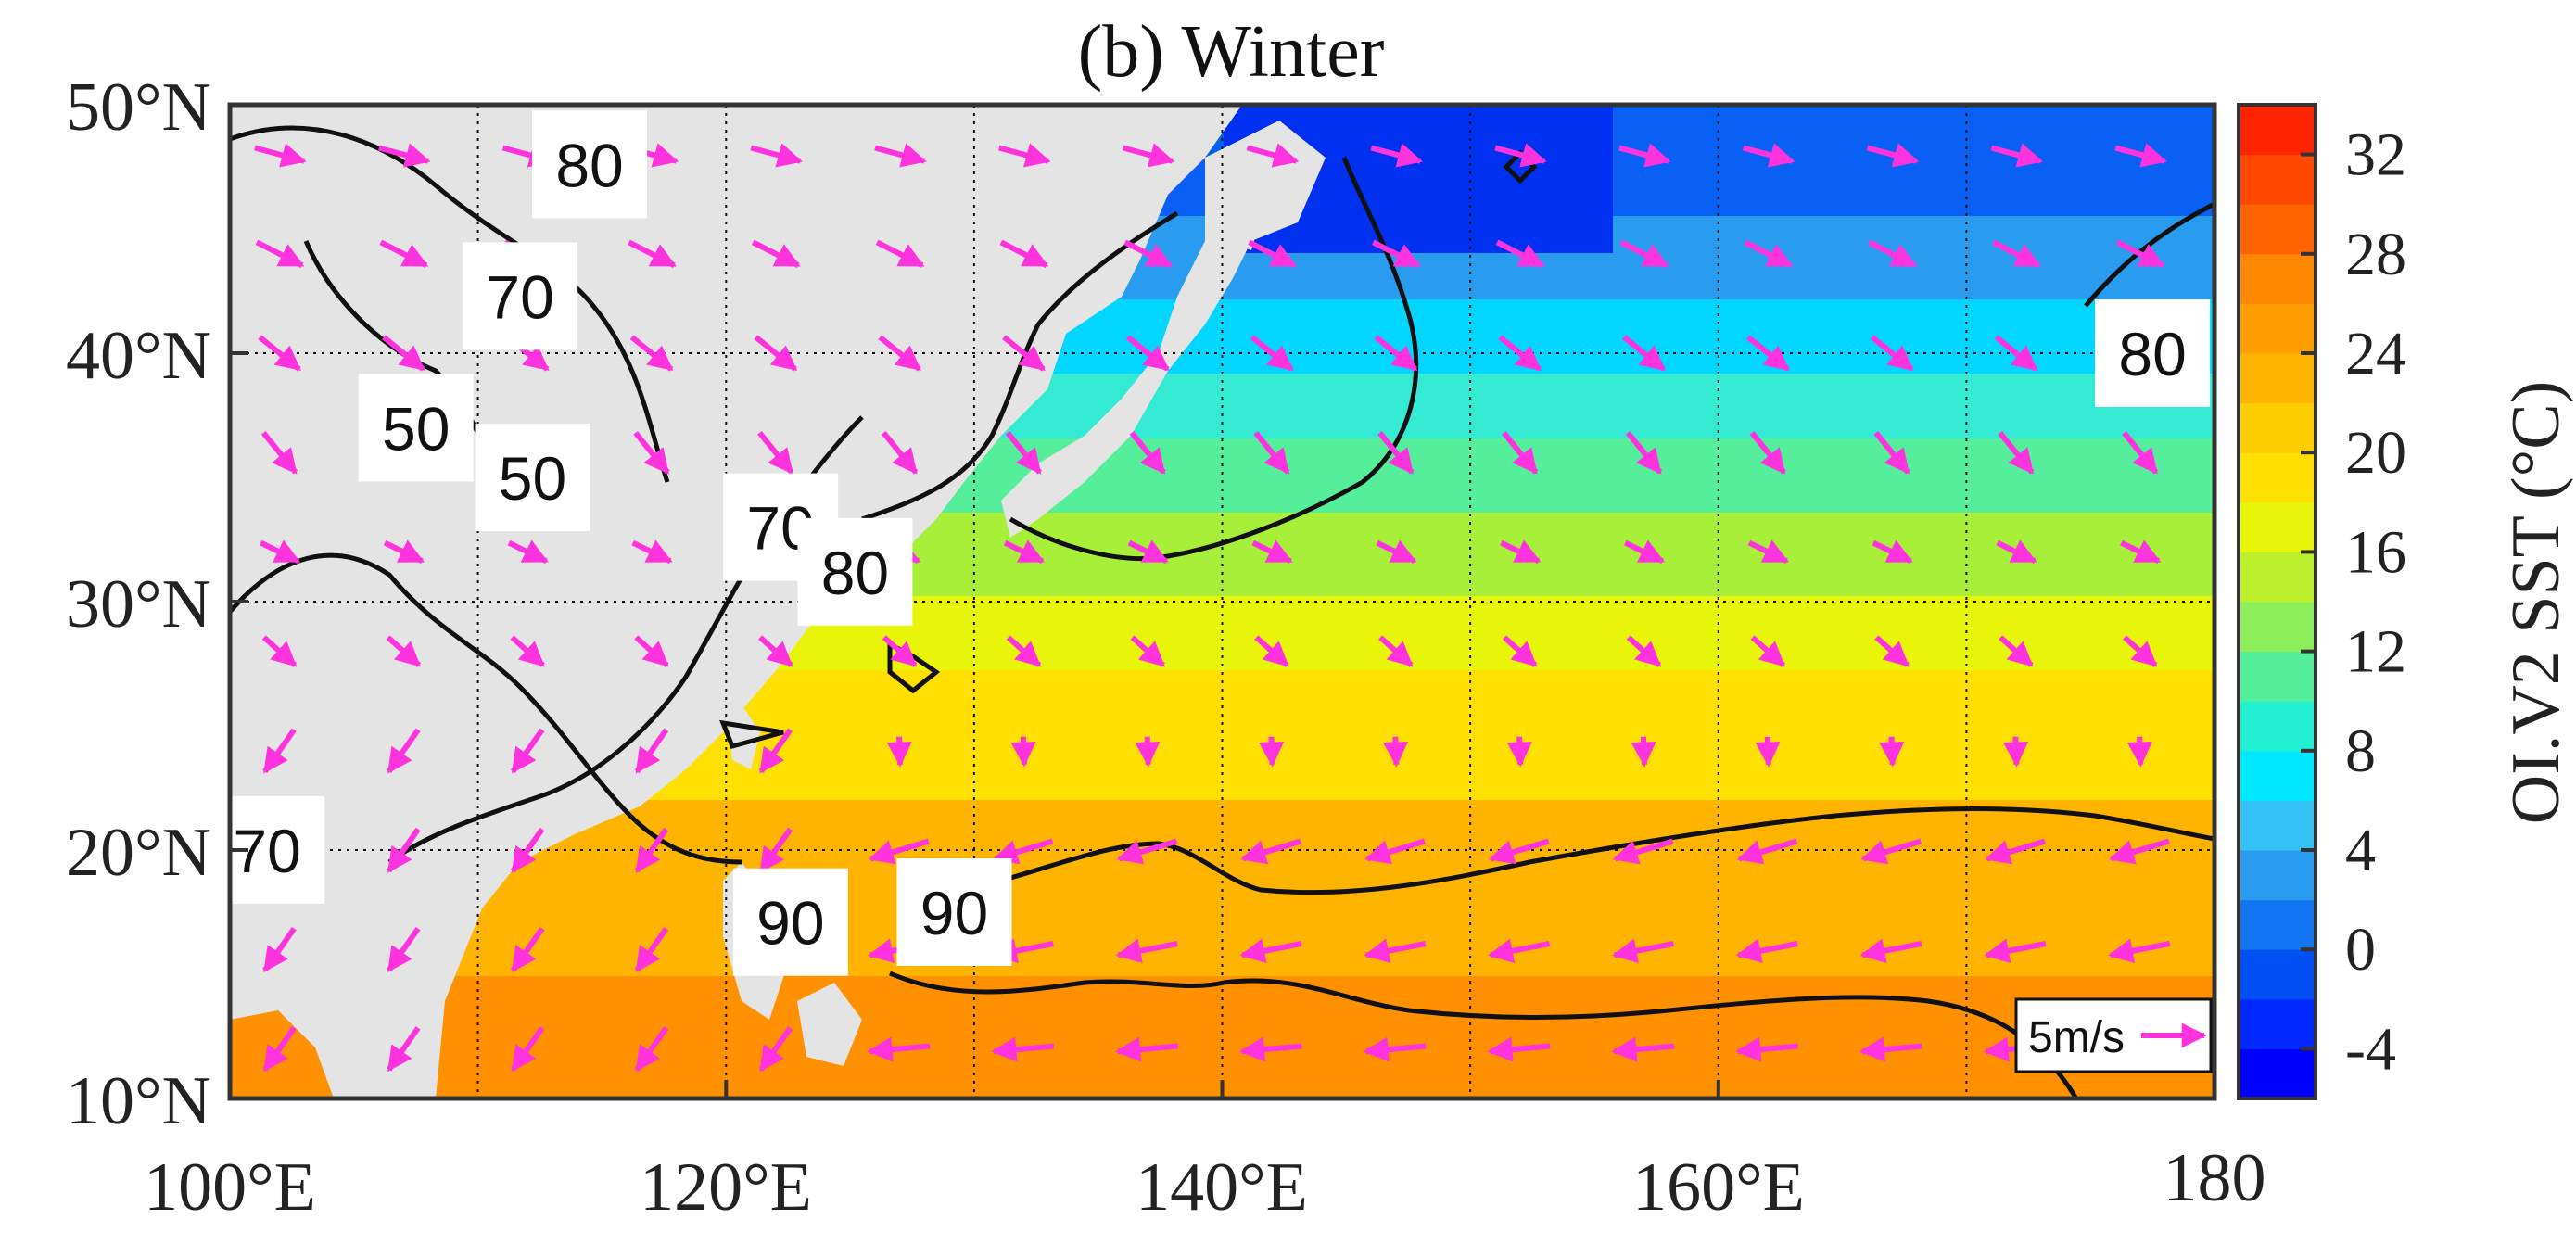 The width and height of the screenshot is (2576, 1244). I want to click on contour-label: 80, so click(590, 164).